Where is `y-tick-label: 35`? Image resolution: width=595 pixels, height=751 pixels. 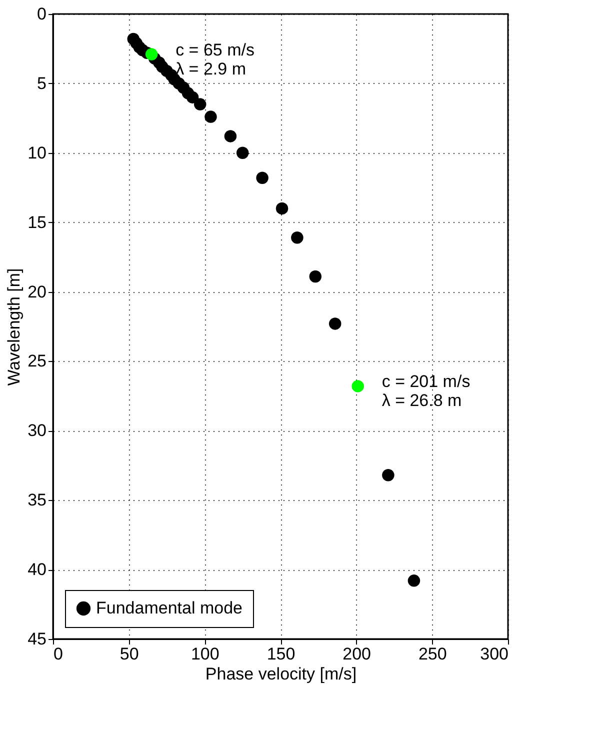 y-tick-label: 35 is located at coordinates (37, 500).